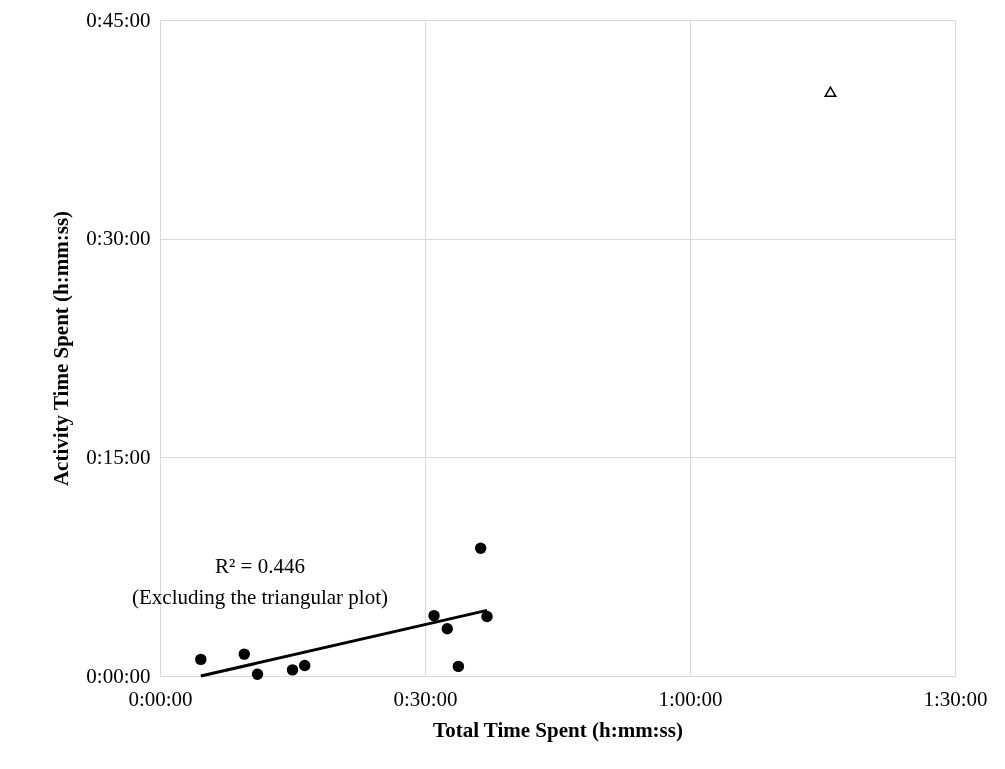 Image resolution: width=1005 pixels, height=769 pixels. I want to click on x-tick-label: 0:30:00, so click(425, 698).